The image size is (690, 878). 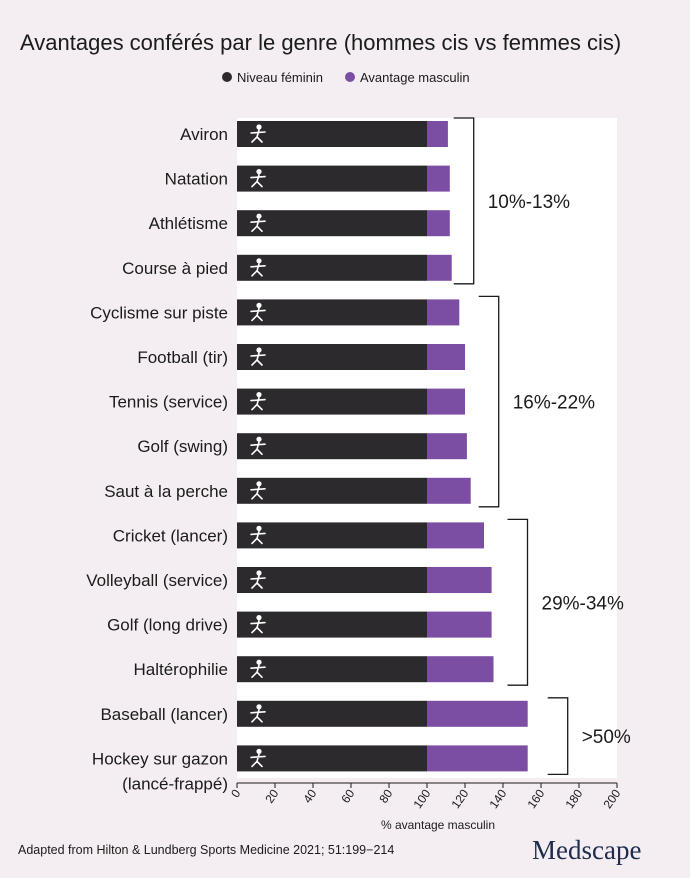 I want to click on category-label-10: Volleyball (service), so click(x=157, y=580).